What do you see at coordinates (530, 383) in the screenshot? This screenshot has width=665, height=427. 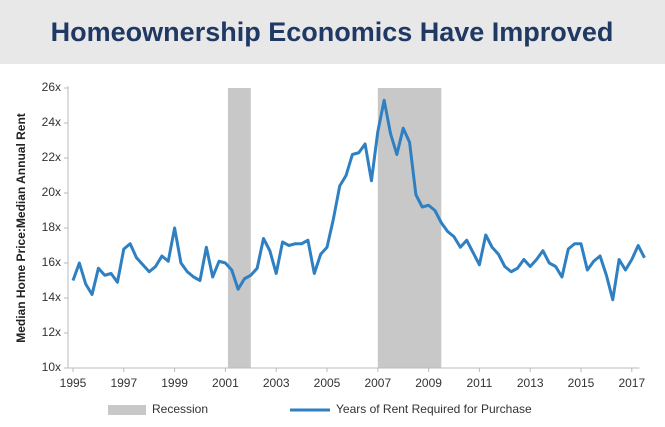 I see `x-tick-label: 2013` at bounding box center [530, 383].